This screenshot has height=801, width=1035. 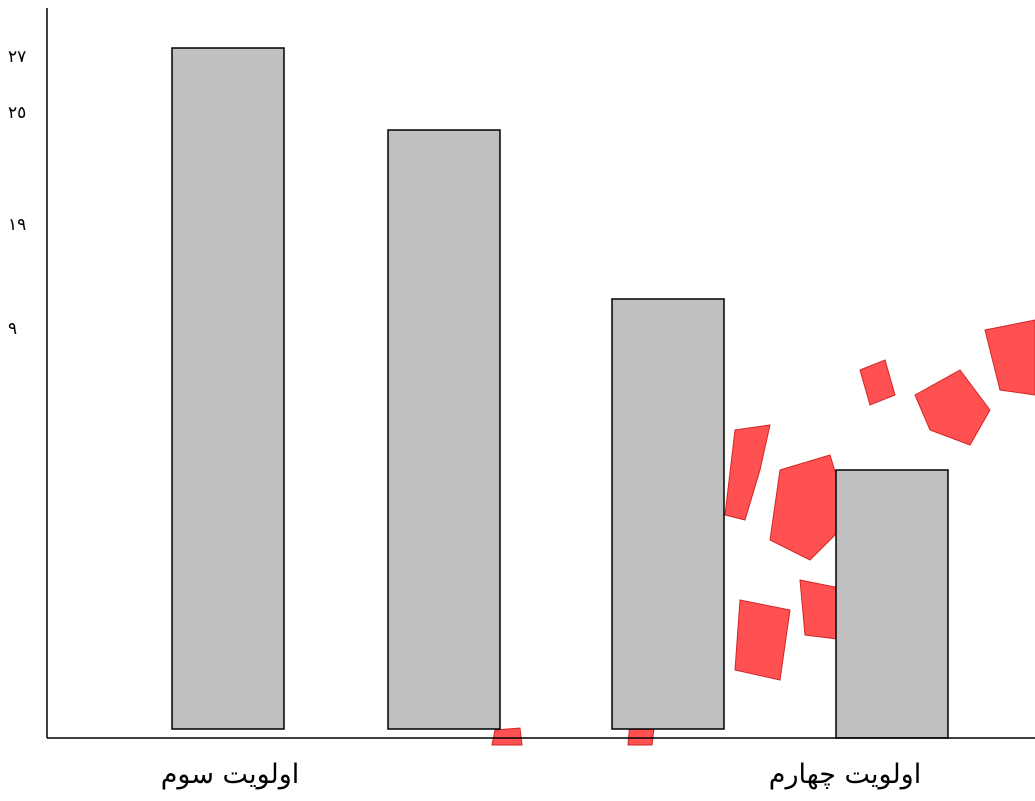 What do you see at coordinates (17, 113) in the screenshot?
I see `y-tick-label-2: ٢٥` at bounding box center [17, 113].